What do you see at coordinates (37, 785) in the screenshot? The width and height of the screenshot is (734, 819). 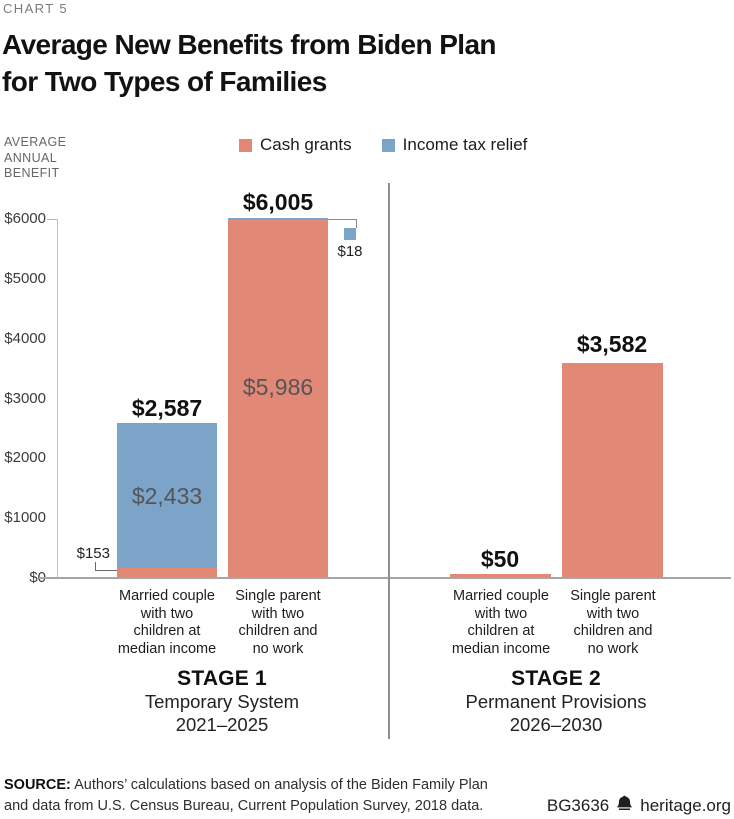 I see `source-prefix: SOURCE:` at bounding box center [37, 785].